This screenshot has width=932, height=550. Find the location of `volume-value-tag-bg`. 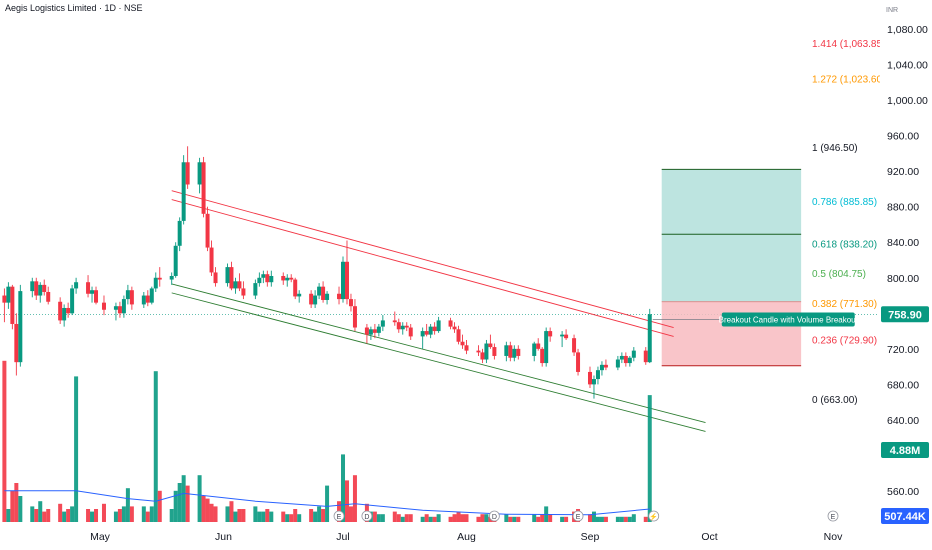

volume-value-tag-bg is located at coordinates (905, 450).